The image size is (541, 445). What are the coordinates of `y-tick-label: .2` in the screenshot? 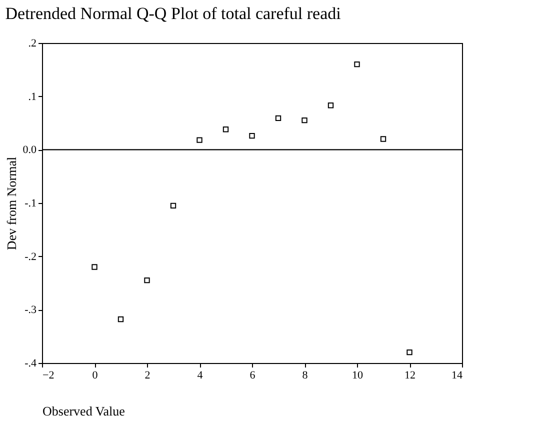 It's located at (32, 44).